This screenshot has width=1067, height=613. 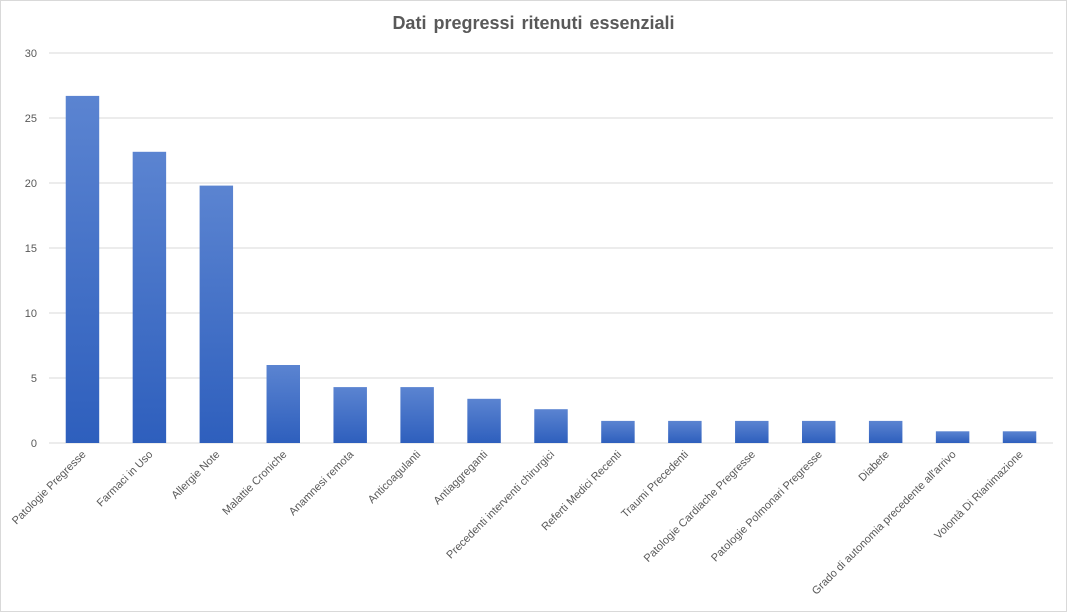 What do you see at coordinates (31, 54) in the screenshot?
I see `y-tick-label: 30` at bounding box center [31, 54].